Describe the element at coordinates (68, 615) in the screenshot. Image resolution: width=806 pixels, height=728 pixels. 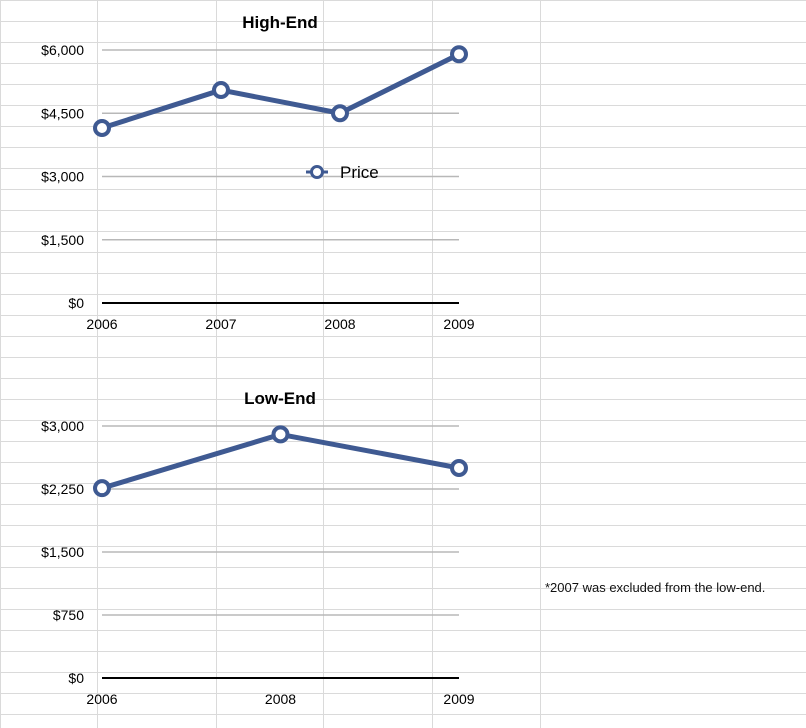
I see `y-tick-label: $750` at that location.